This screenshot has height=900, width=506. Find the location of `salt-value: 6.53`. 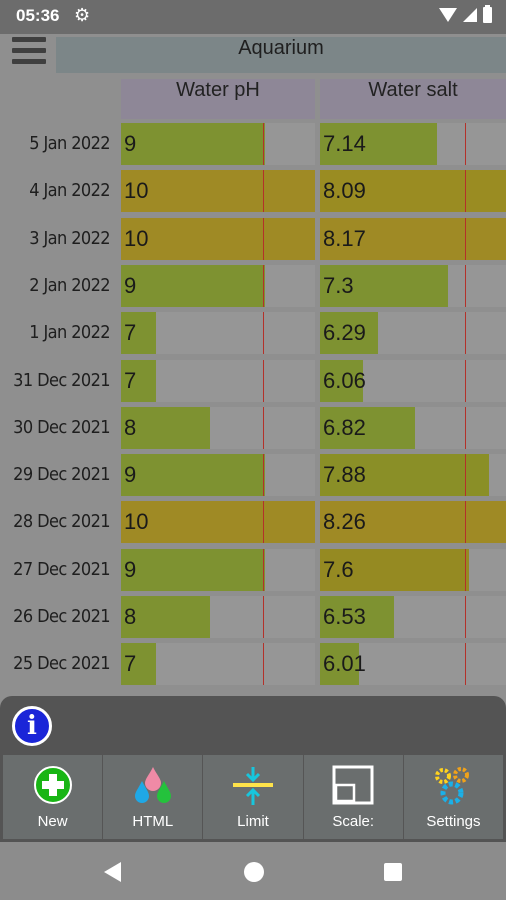

salt-value: 6.53 is located at coordinates (344, 616).